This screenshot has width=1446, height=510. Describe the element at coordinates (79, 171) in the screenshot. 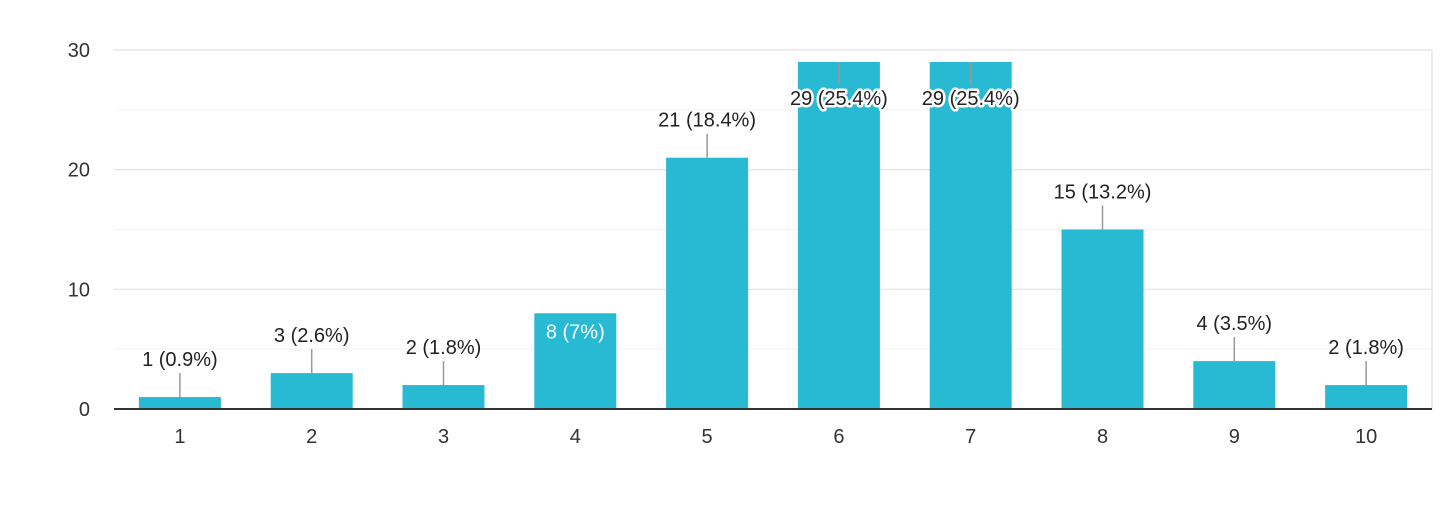

I see `y-tick-label: 20` at that location.